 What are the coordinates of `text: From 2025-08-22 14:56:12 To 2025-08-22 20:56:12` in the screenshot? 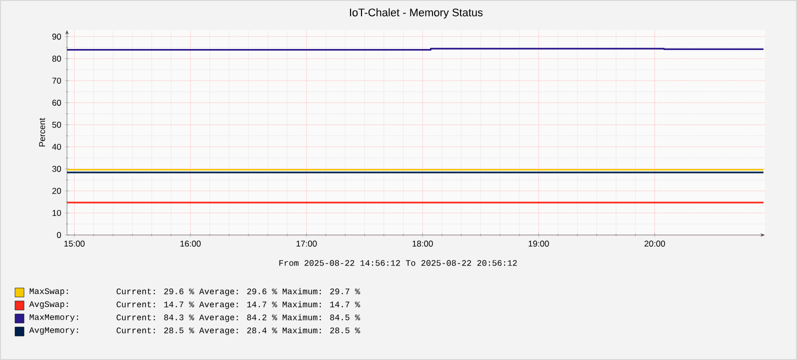 It's located at (398, 263).